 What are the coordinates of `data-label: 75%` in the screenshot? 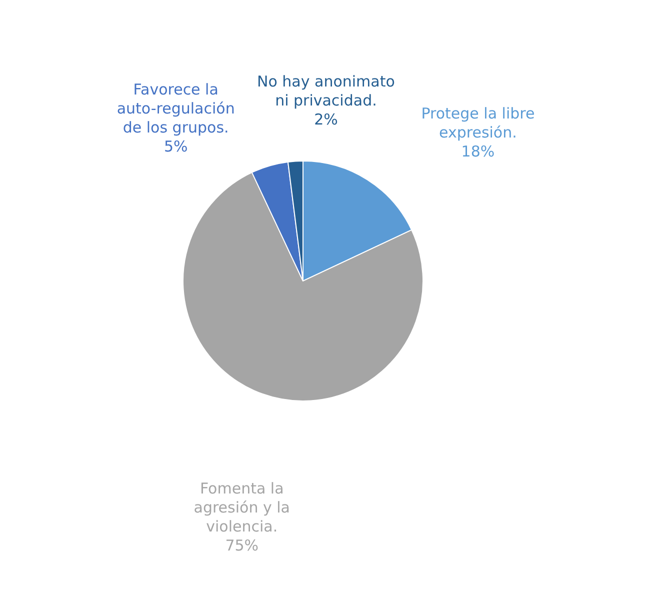 It's located at (242, 545).